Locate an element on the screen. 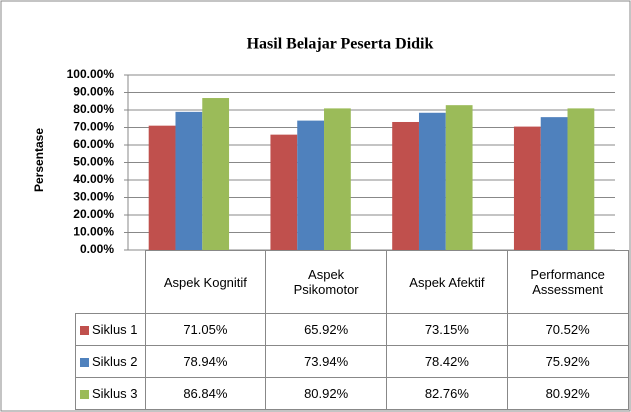 This screenshot has width=631, height=412. y-tick-label: 90.00% is located at coordinates (93, 92).